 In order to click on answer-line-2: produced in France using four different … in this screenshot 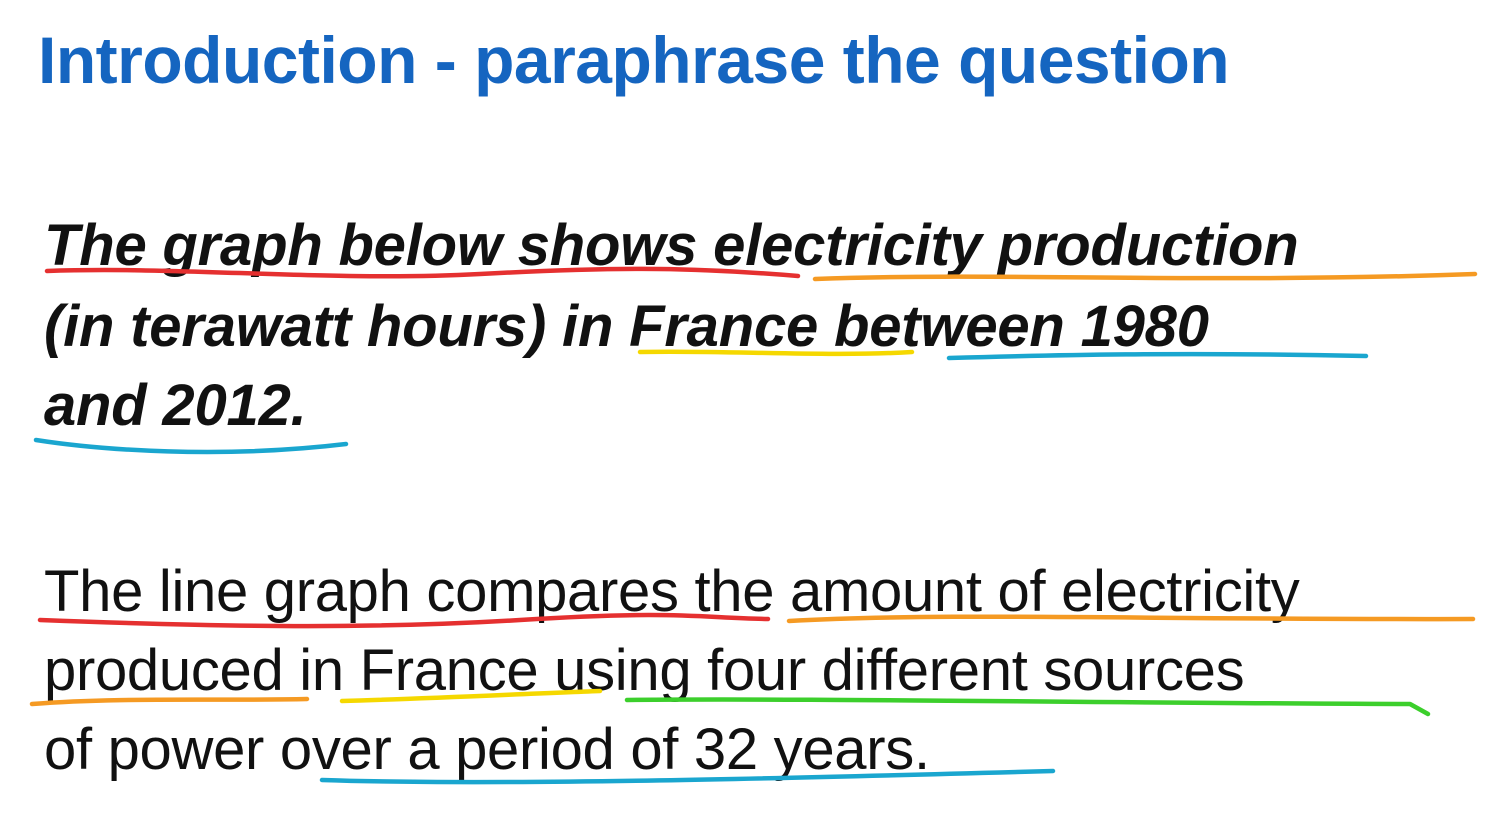, I will do `click(644, 670)`.